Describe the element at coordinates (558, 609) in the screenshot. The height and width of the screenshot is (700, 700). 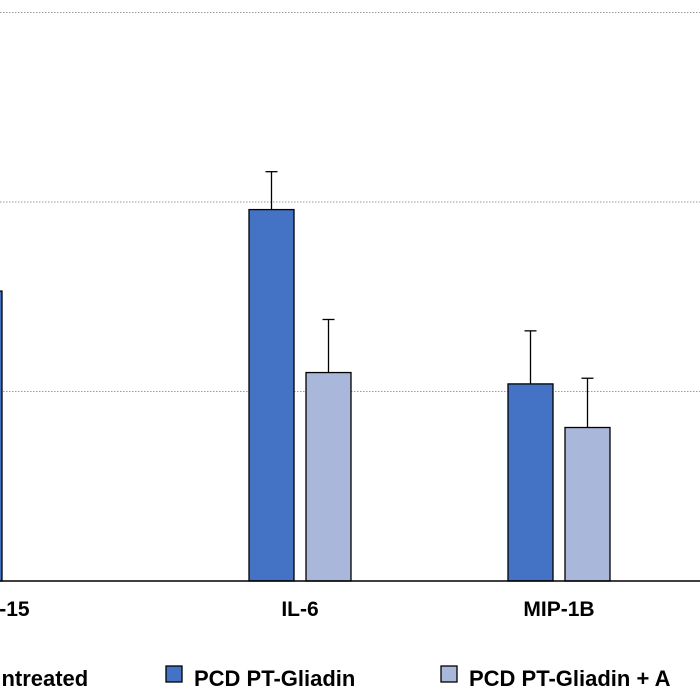
I see `x-tick-label: MIP-1B` at that location.